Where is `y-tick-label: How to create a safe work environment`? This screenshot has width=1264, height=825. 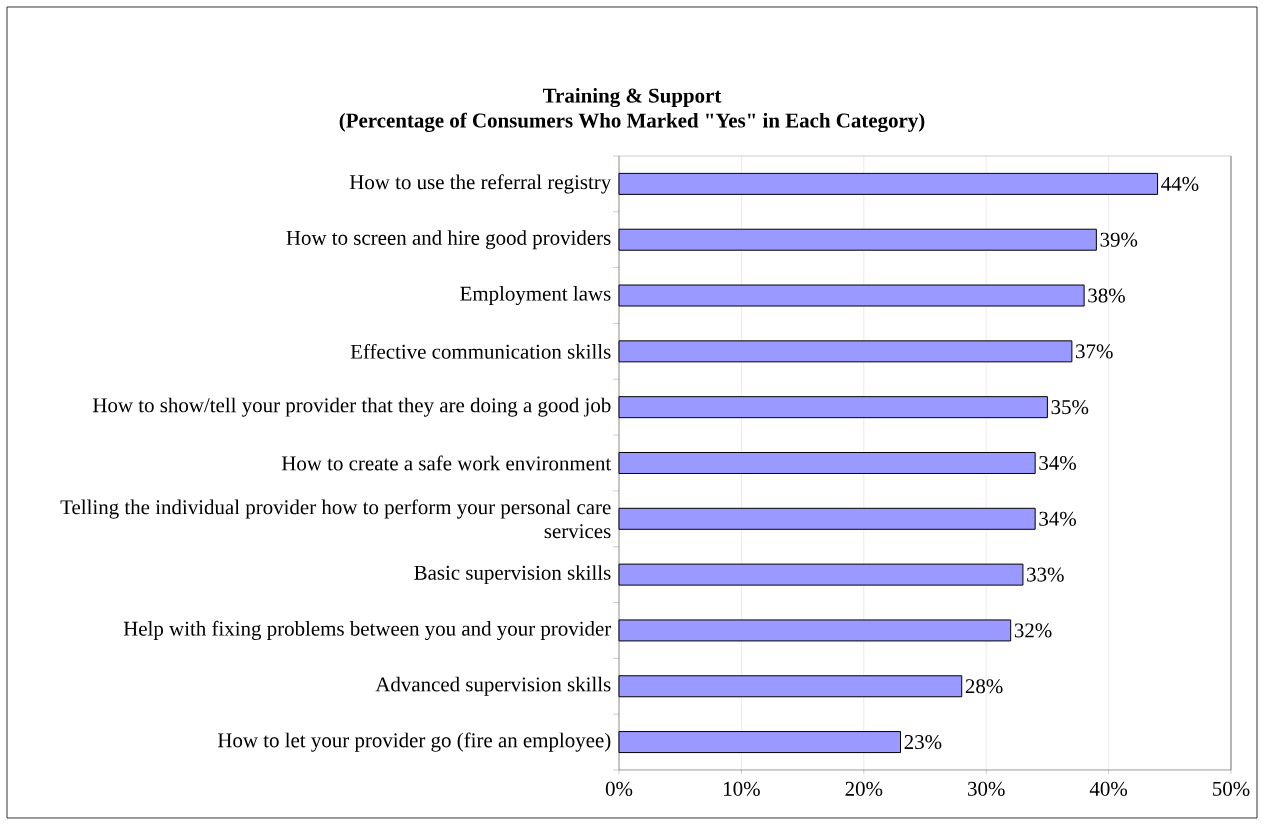
y-tick-label: How to create a safe work environment is located at coordinates (446, 463).